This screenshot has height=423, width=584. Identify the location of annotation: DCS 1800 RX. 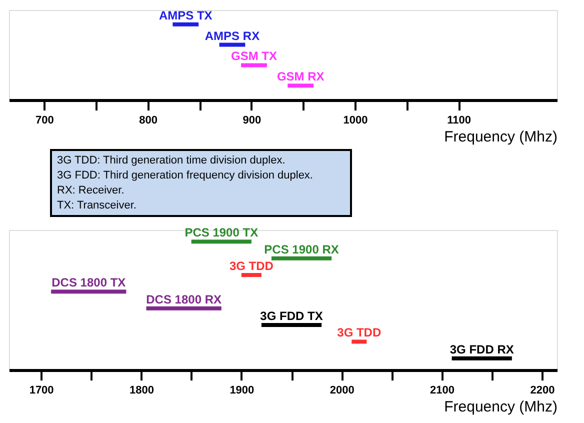
(184, 299).